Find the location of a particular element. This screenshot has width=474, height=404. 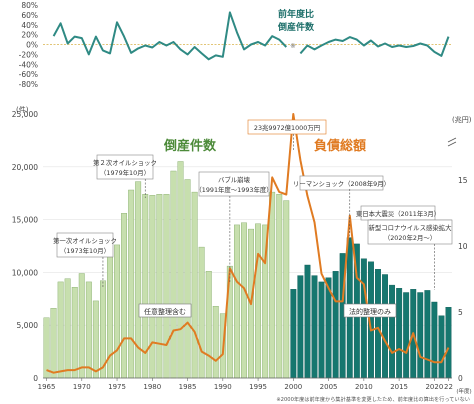

top-title-line2: 倒産件数 is located at coordinates (296, 27).